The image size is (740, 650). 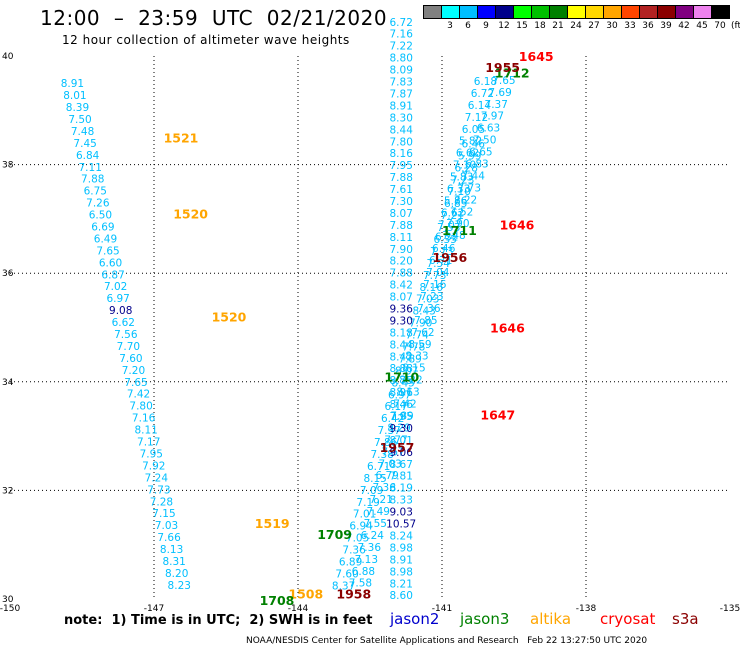 I want to click on wave-height-label-cryosat: 6.63, so click(x=488, y=129).